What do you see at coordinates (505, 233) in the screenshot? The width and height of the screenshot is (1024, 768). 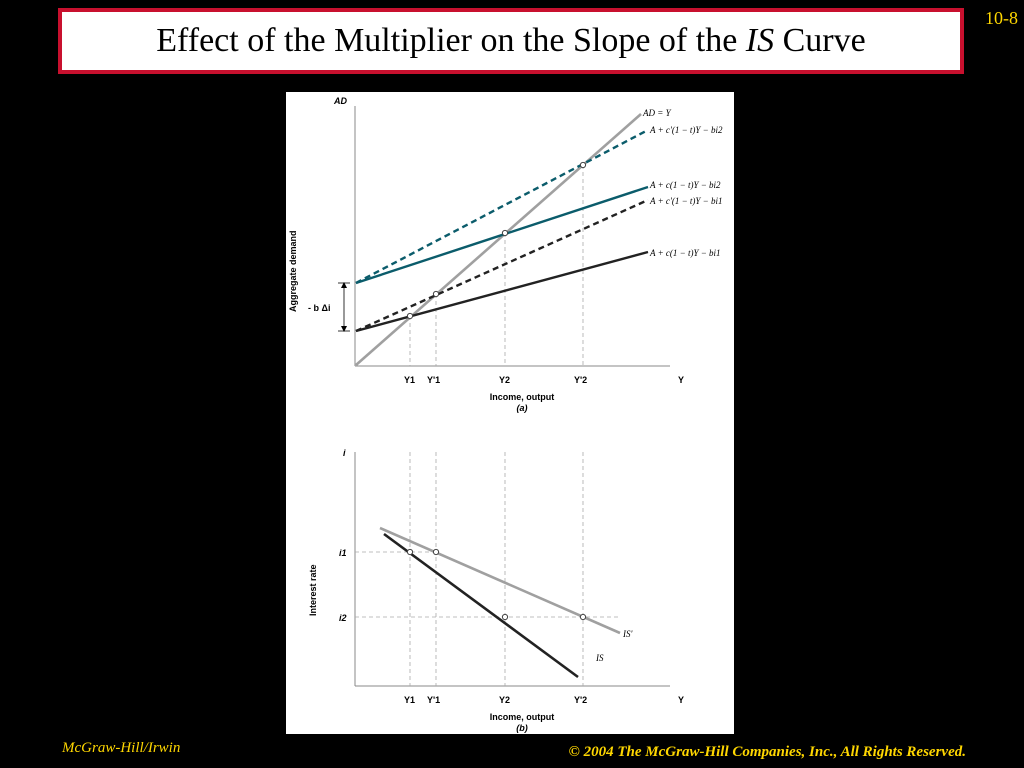 I see `a-point-y2` at bounding box center [505, 233].